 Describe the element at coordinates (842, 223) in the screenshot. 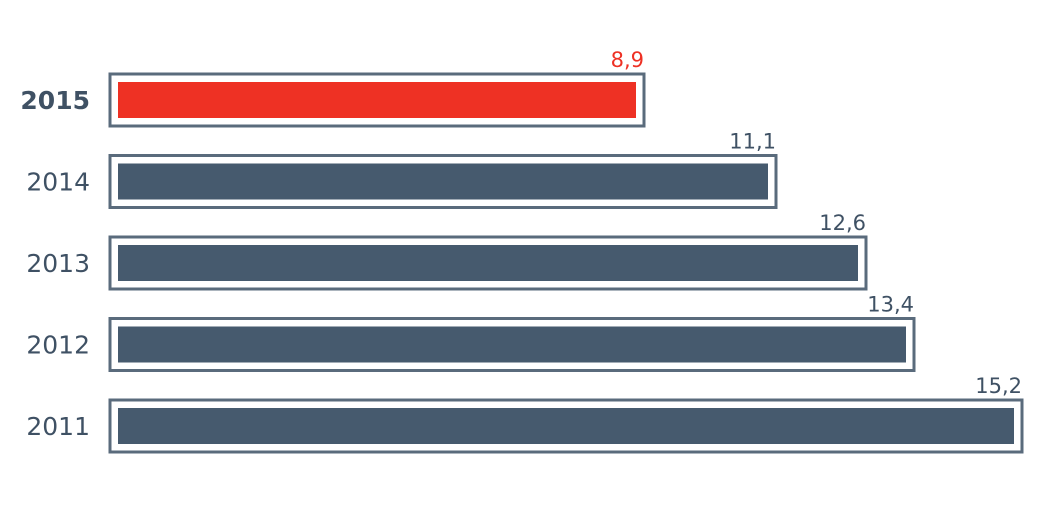

I see `value-label-2013: 12,6` at that location.